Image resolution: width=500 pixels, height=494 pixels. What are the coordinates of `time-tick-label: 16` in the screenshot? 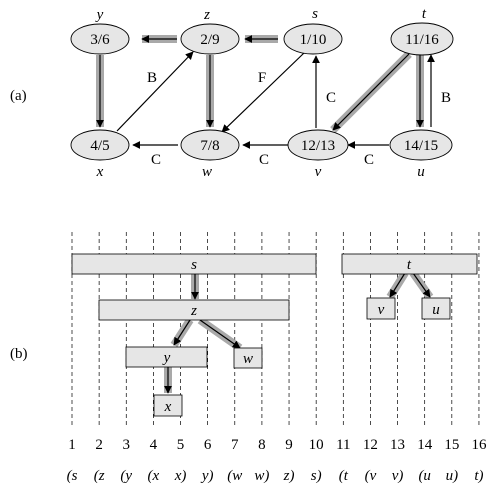 It's located at (479, 445).